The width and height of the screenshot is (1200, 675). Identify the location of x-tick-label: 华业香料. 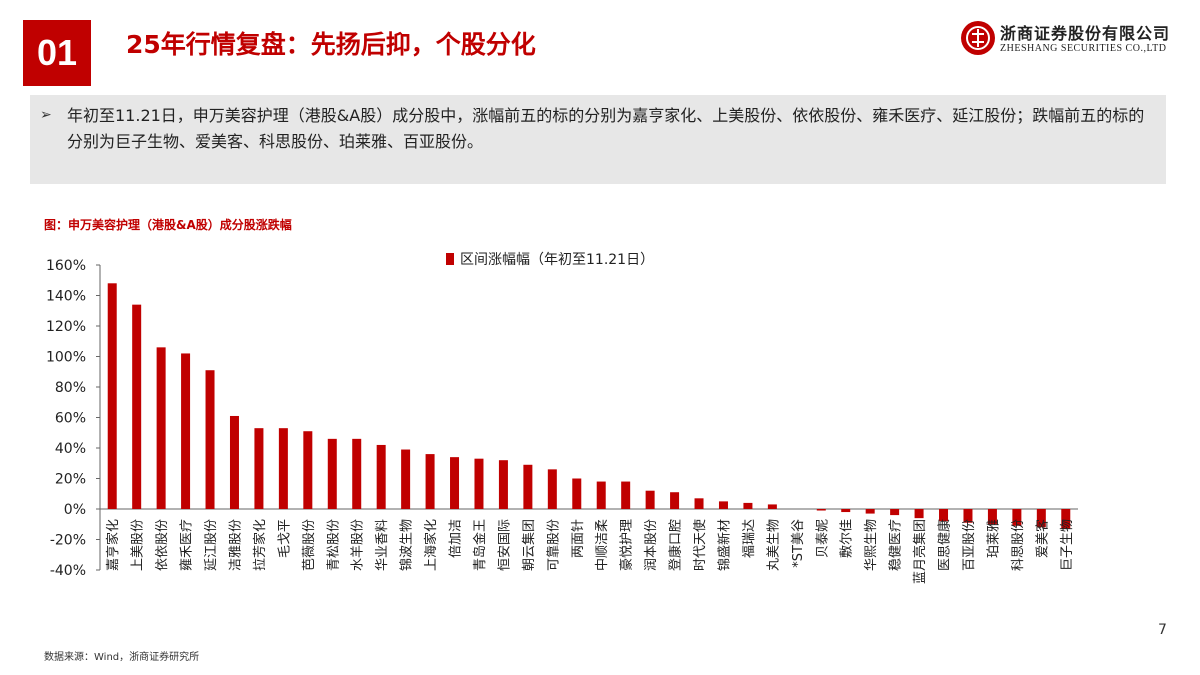
(382, 545).